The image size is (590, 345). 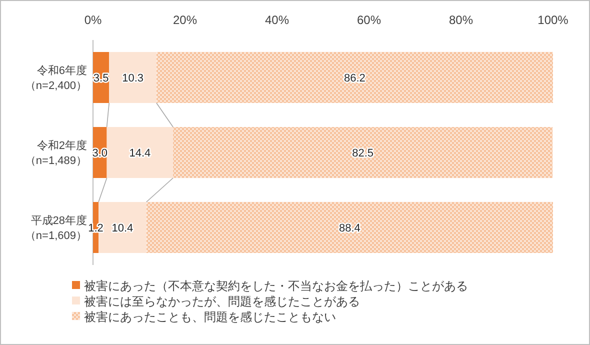 What do you see at coordinates (210, 317) in the screenshot?
I see `legend-label: 被害にあったことも、問題を感じたこともない` at bounding box center [210, 317].